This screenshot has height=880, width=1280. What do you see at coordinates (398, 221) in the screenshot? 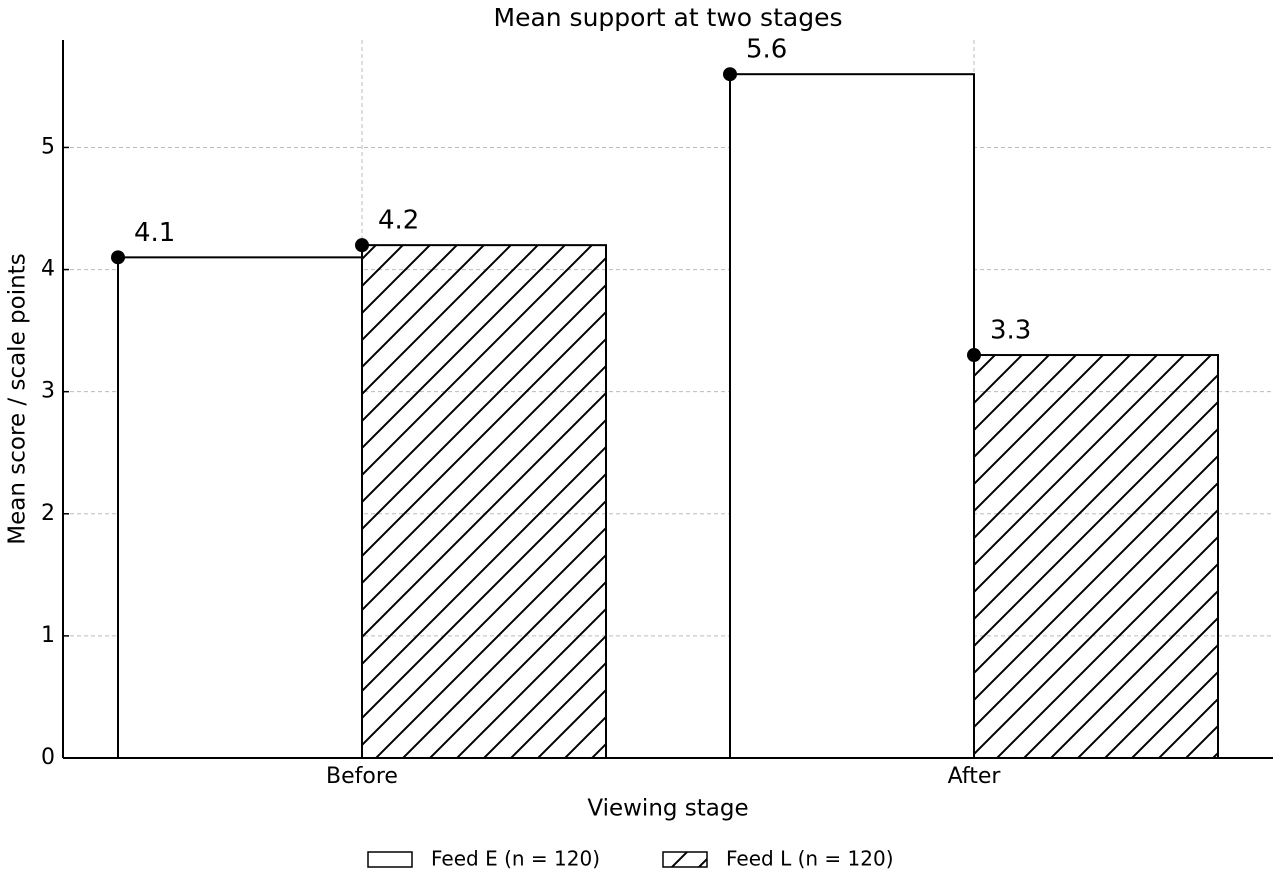
I see `value-label: 4.2` at bounding box center [398, 221].